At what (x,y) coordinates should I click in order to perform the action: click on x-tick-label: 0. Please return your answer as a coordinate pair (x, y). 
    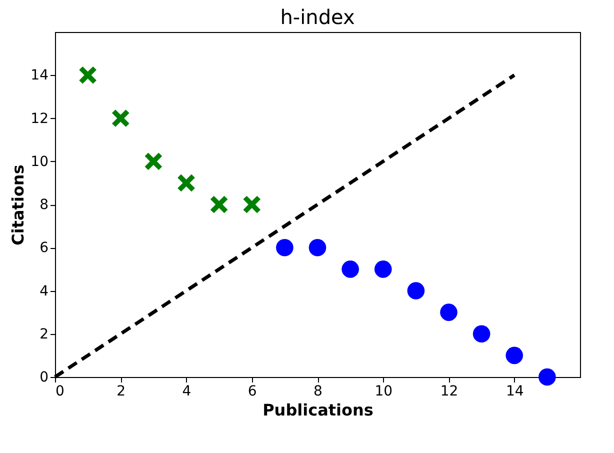
    Looking at the image, I should click on (60, 392).